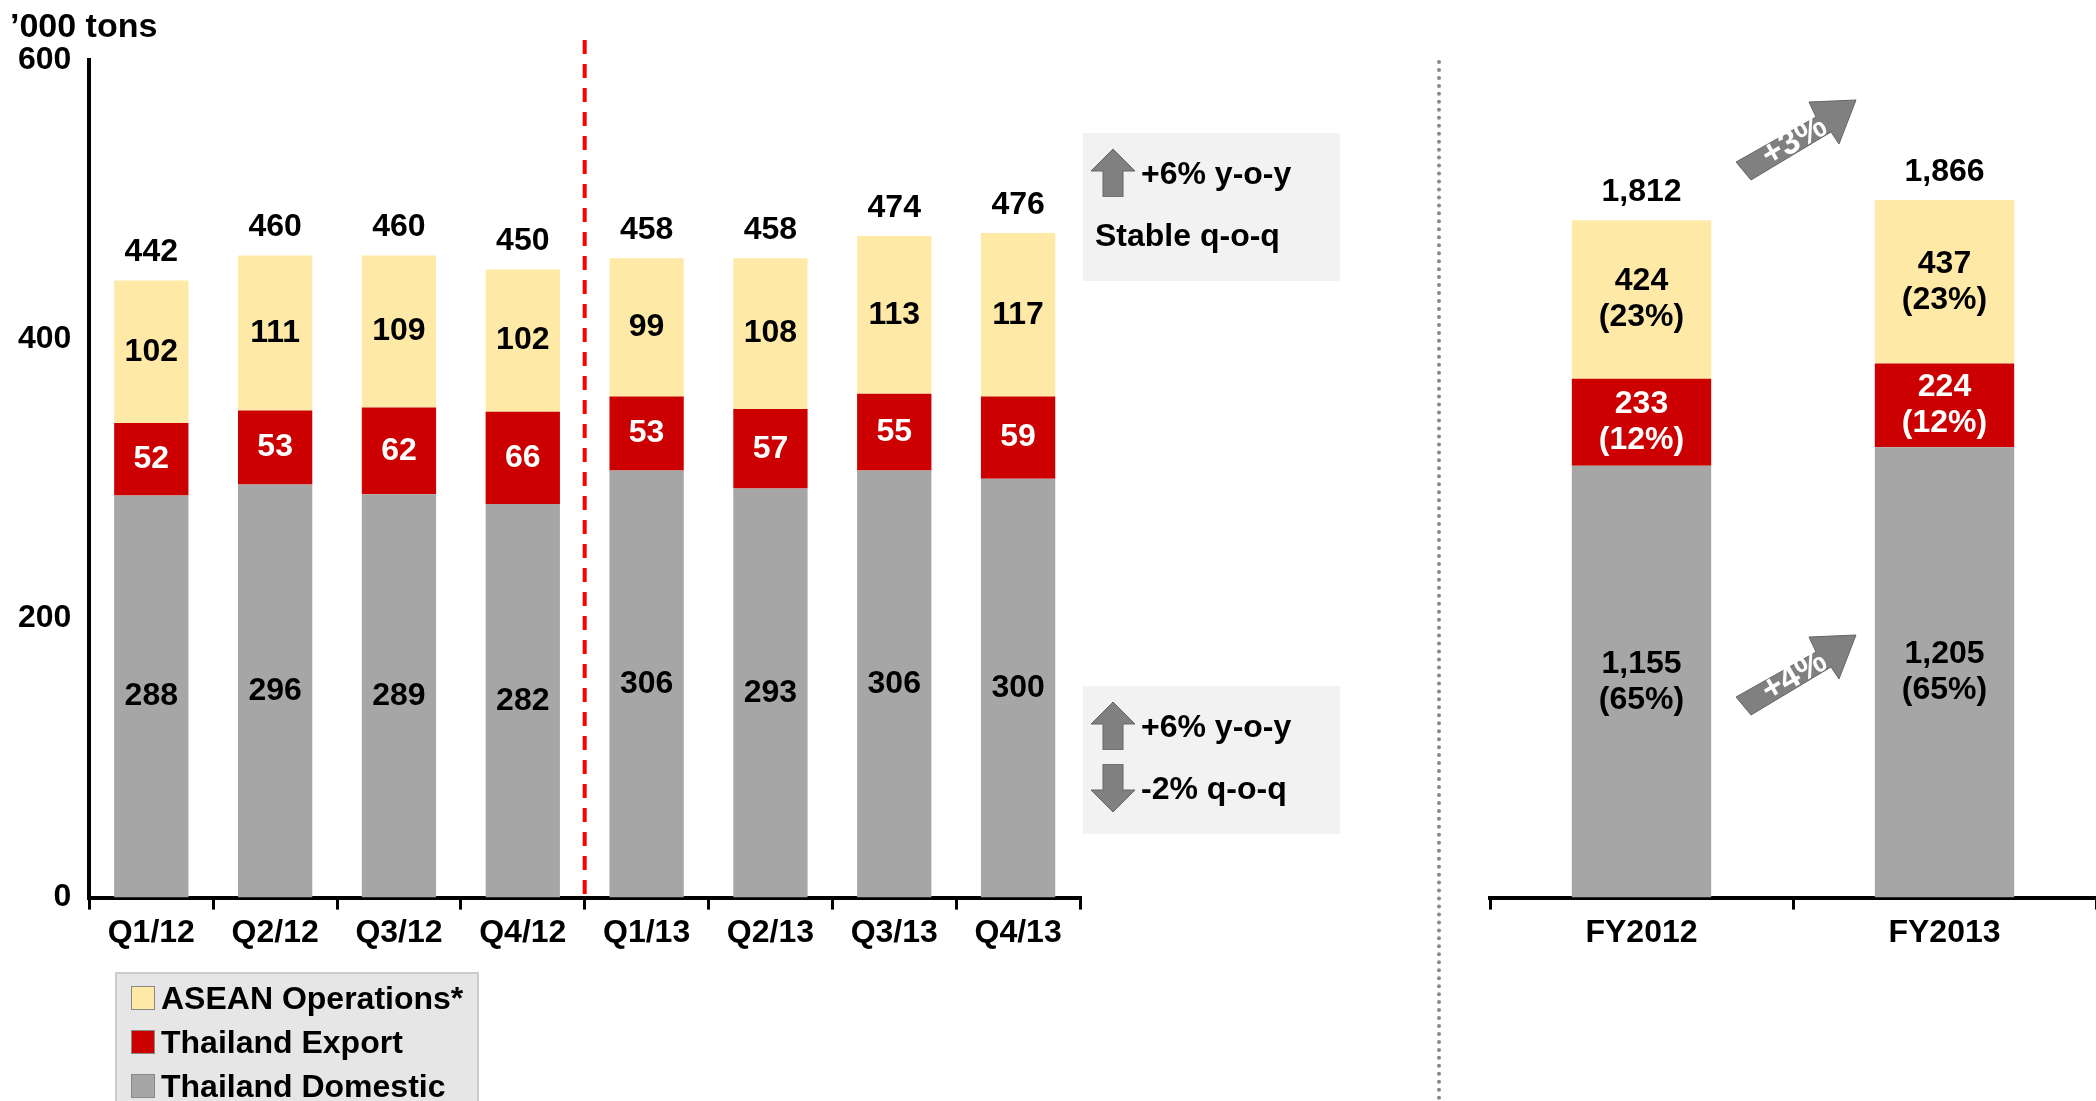 The height and width of the screenshot is (1101, 2096). What do you see at coordinates (275, 688) in the screenshot?
I see `data-label: 296` at bounding box center [275, 688].